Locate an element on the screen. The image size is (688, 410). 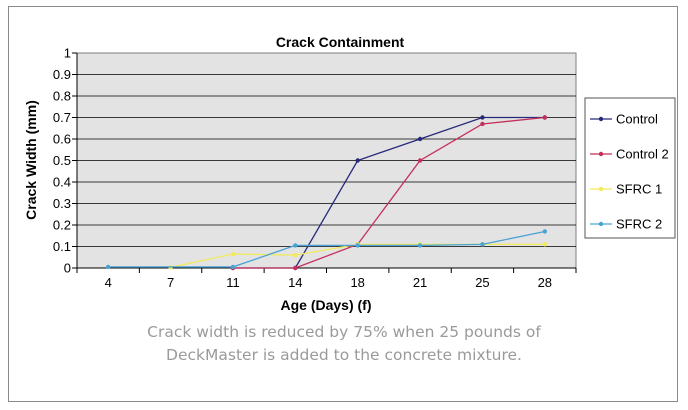
legend-item-control: Control is located at coordinates (624, 119).